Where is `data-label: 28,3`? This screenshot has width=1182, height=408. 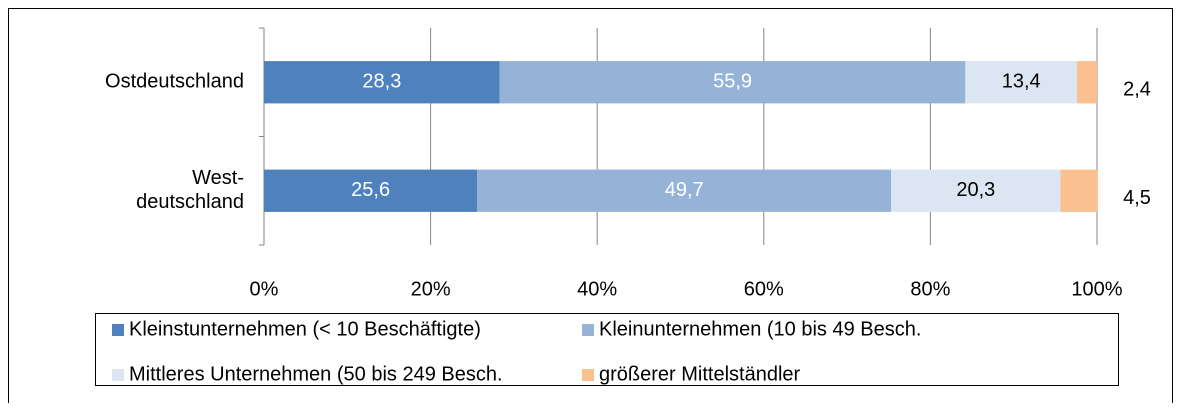 data-label: 28,3 is located at coordinates (381, 82).